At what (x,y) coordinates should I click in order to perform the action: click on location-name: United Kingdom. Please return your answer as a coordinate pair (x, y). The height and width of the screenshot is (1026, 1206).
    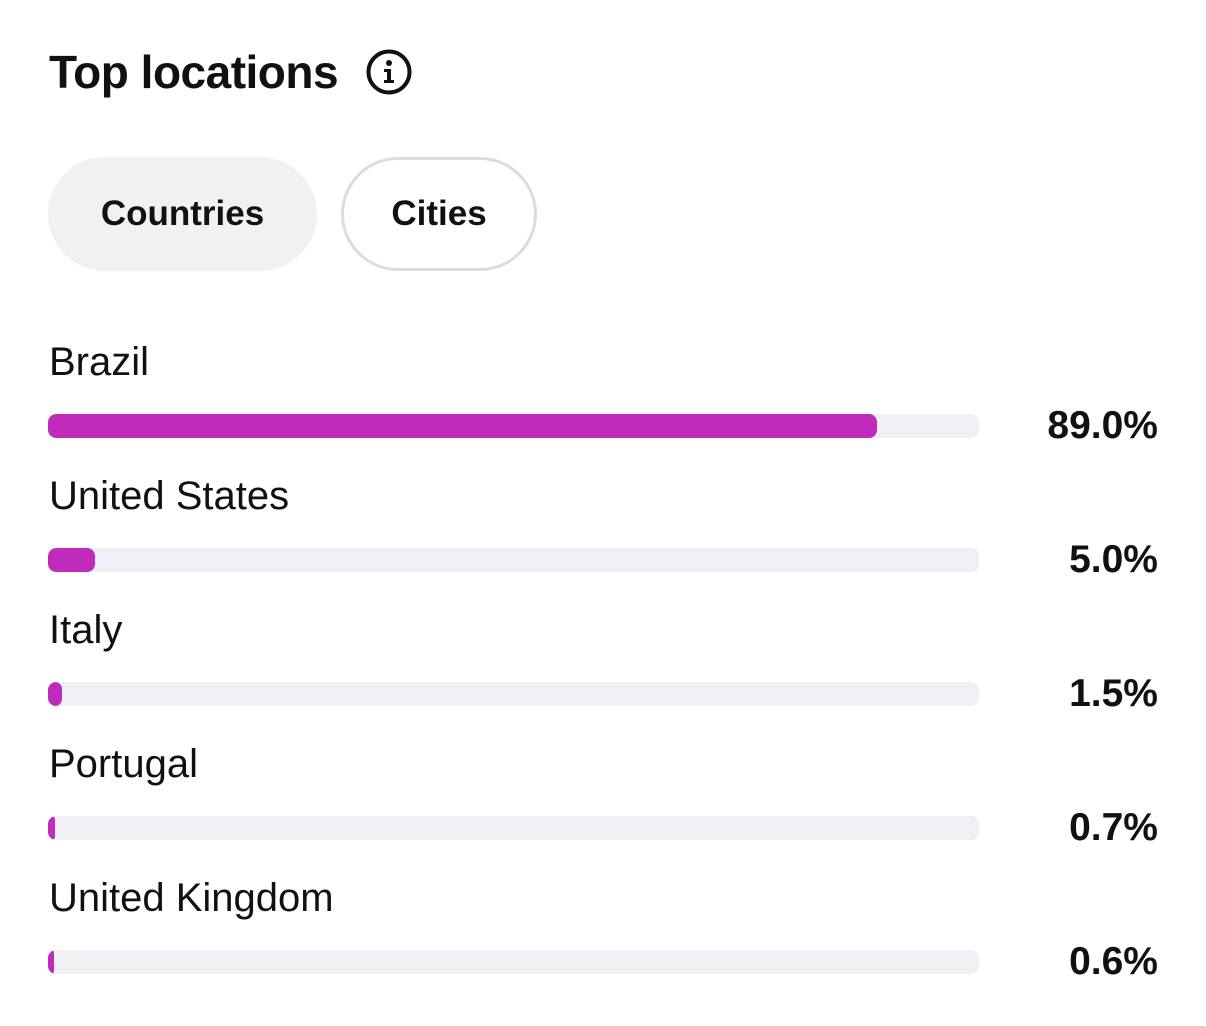
    Looking at the image, I should click on (191, 898).